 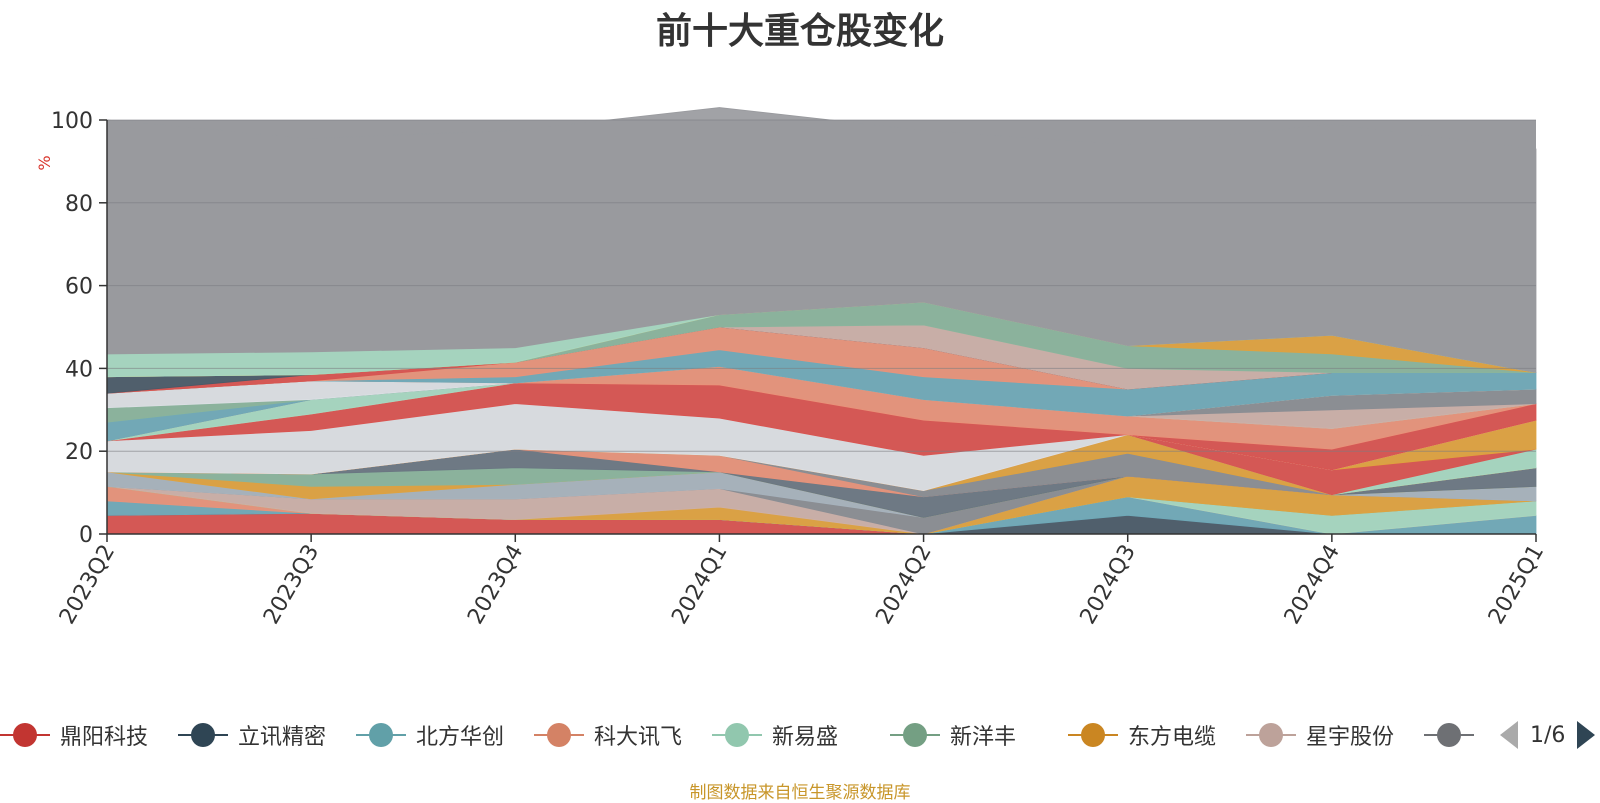 I want to click on y-tick-label-0: 0, so click(x=86, y=535).